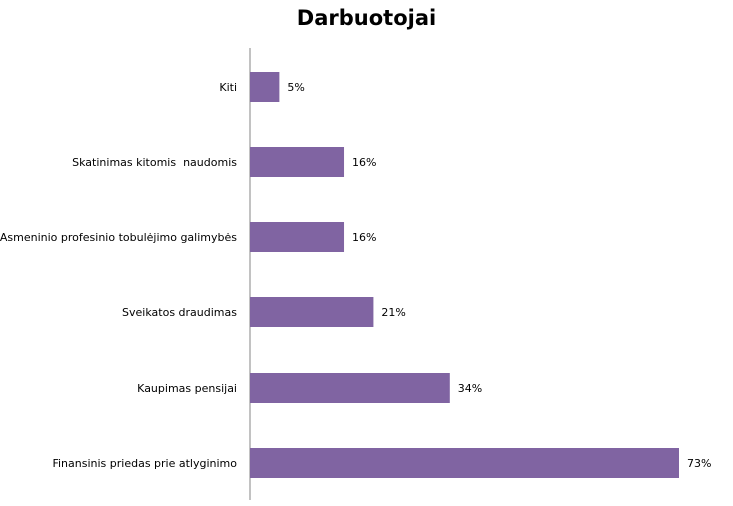 This screenshot has width=733, height=506. What do you see at coordinates (144, 463) in the screenshot?
I see `category-label: Finansinis priedas prie atlyginimo` at bounding box center [144, 463].